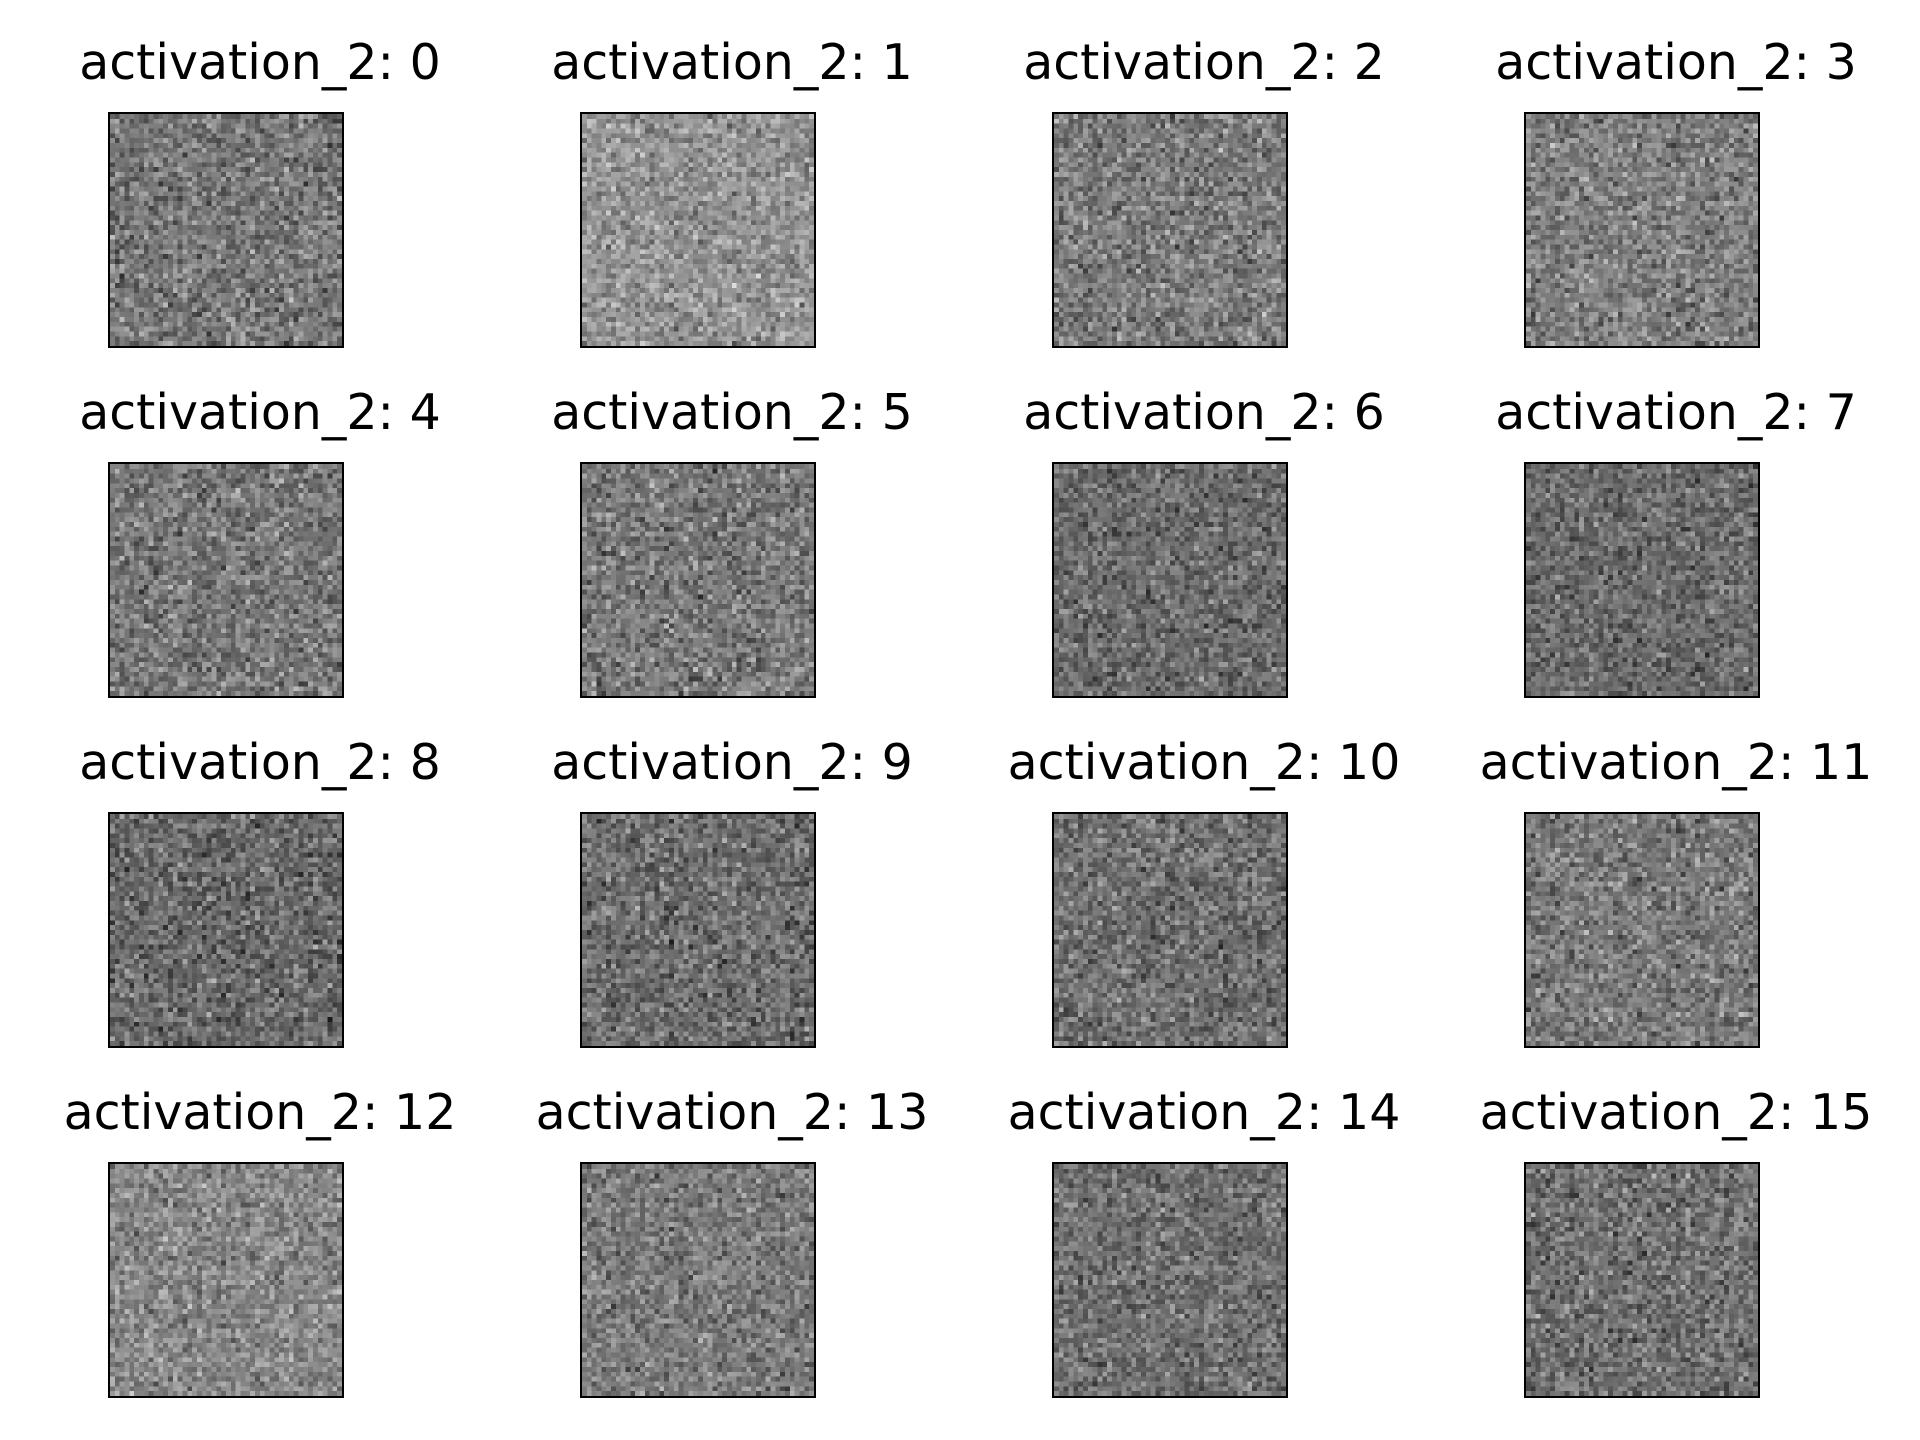 The height and width of the screenshot is (1440, 1920). I want to click on panel-title: activation_2: 8, so click(260, 763).